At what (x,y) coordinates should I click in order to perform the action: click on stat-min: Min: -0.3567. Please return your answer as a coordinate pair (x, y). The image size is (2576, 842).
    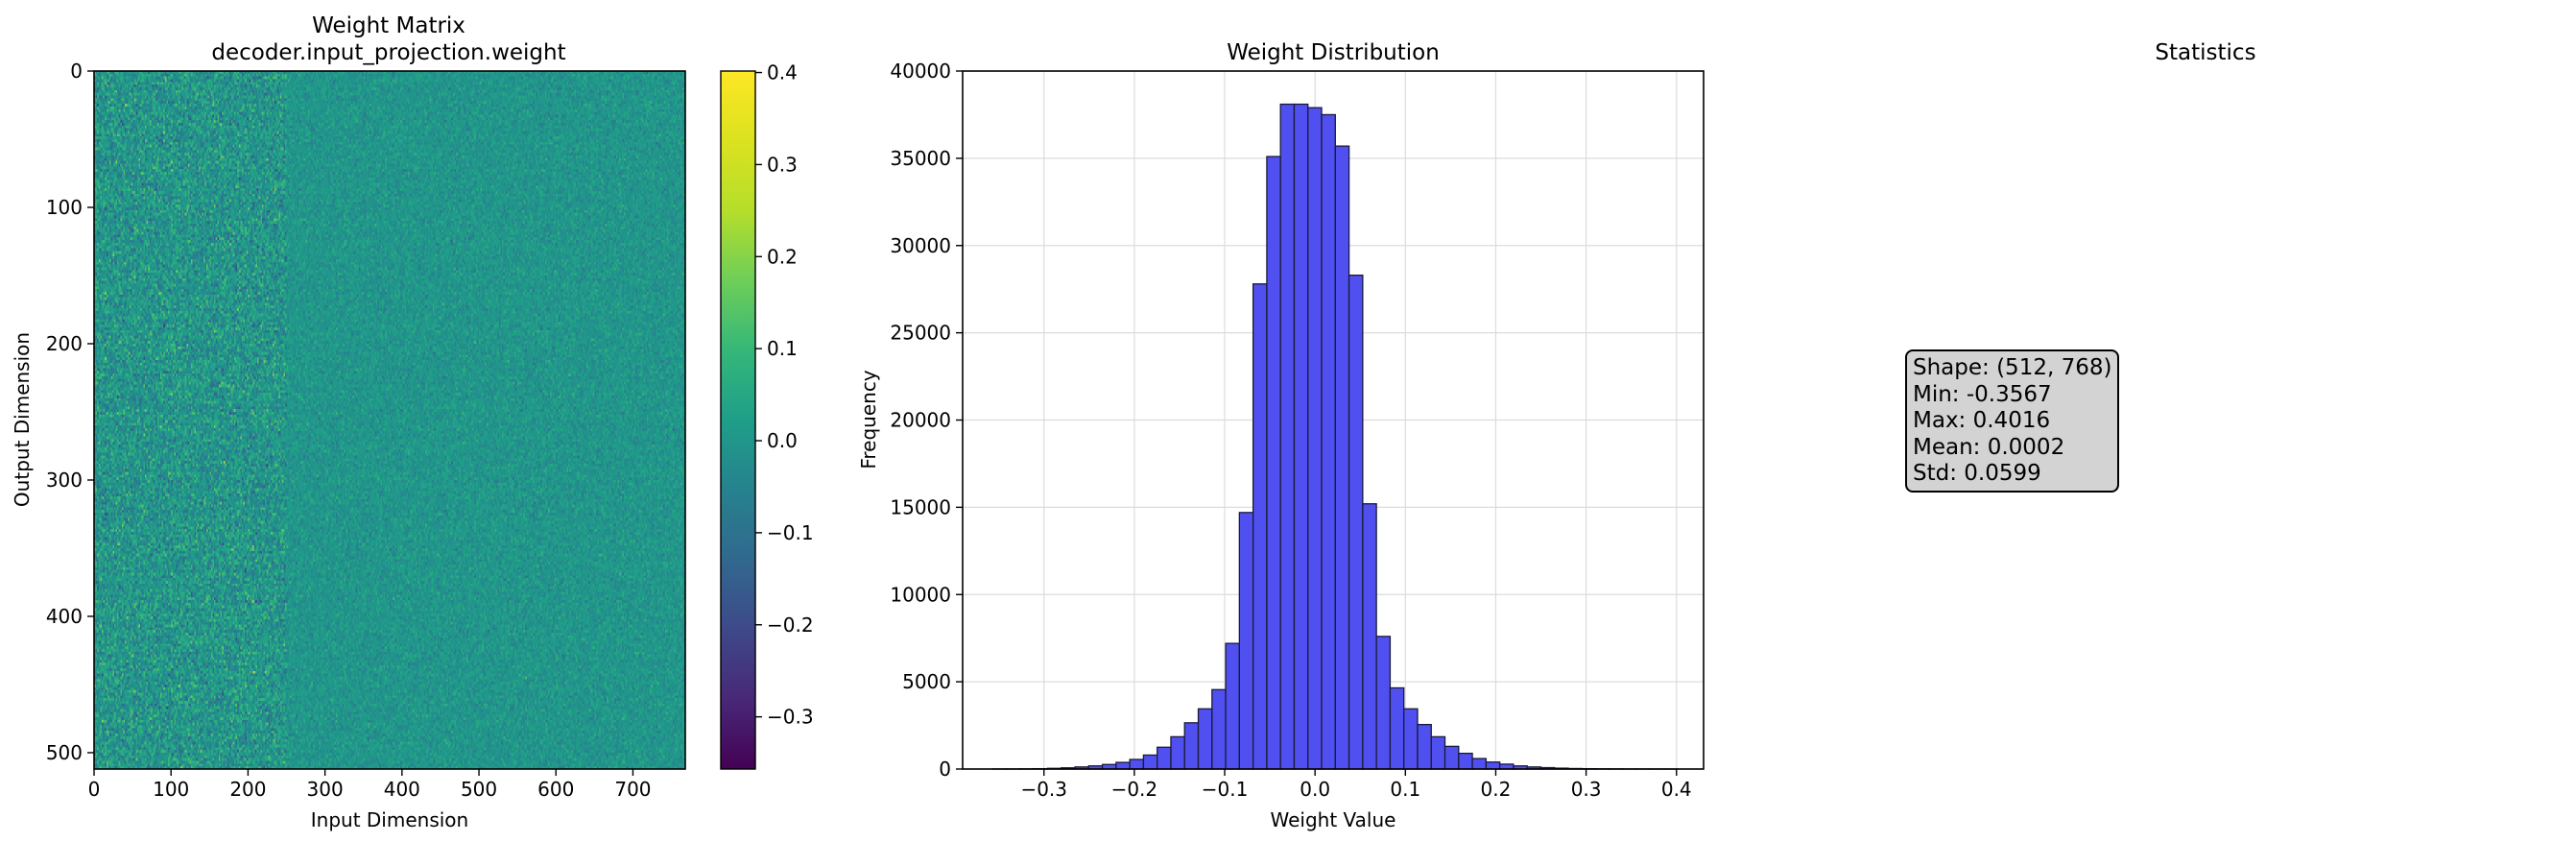
    Looking at the image, I should click on (1982, 394).